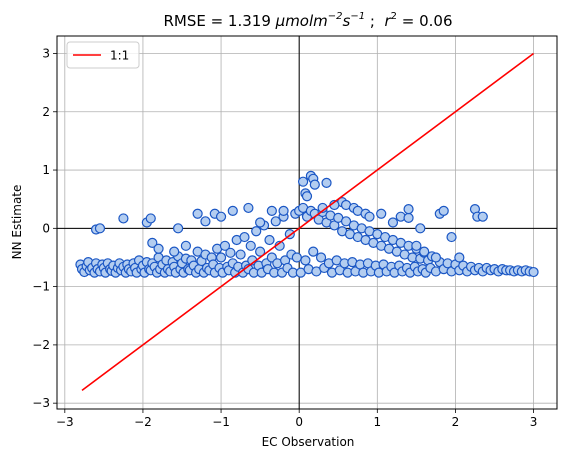 This screenshot has height=459, width=565. I want to click on title-r-exp: 2, so click(394, 16).